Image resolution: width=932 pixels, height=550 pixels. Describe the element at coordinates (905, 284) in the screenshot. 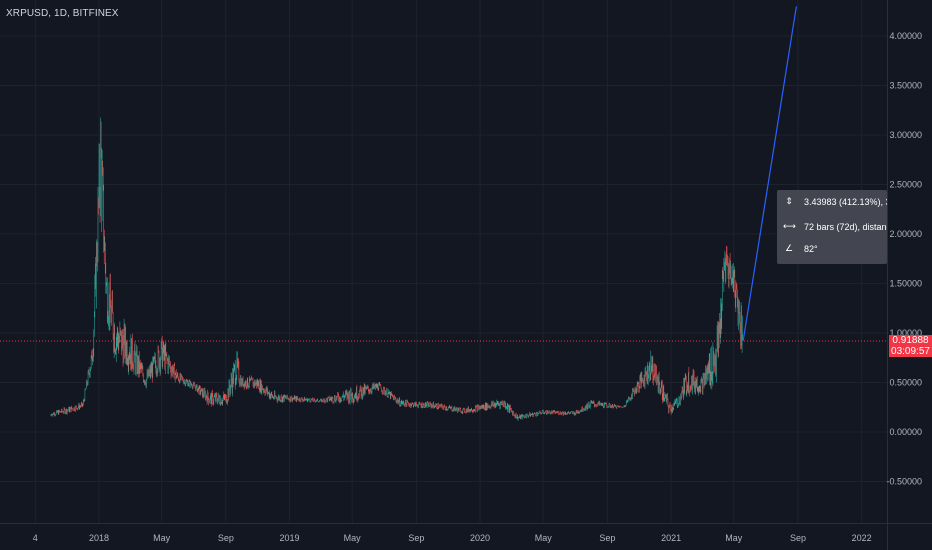

I see `y-tick-label: 1.50000` at that location.